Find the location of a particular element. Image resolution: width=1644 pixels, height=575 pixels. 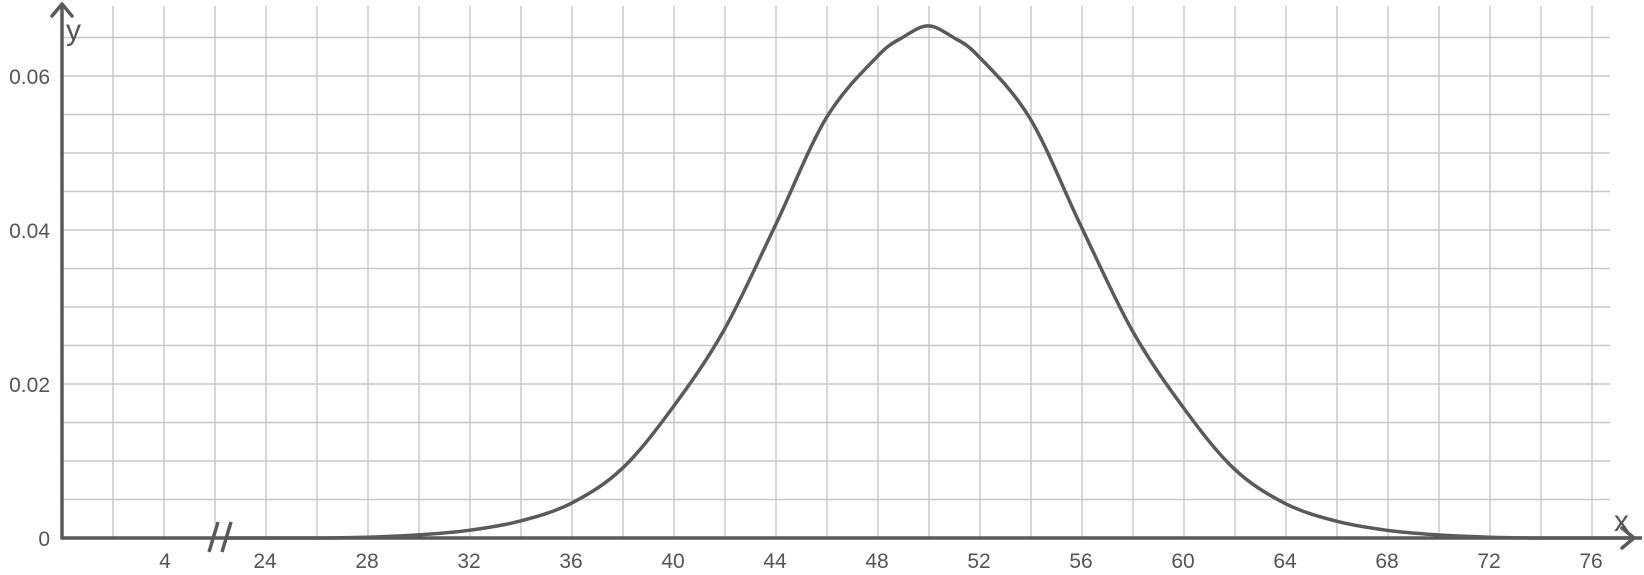

x-tick-label: 52 is located at coordinates (978, 561).